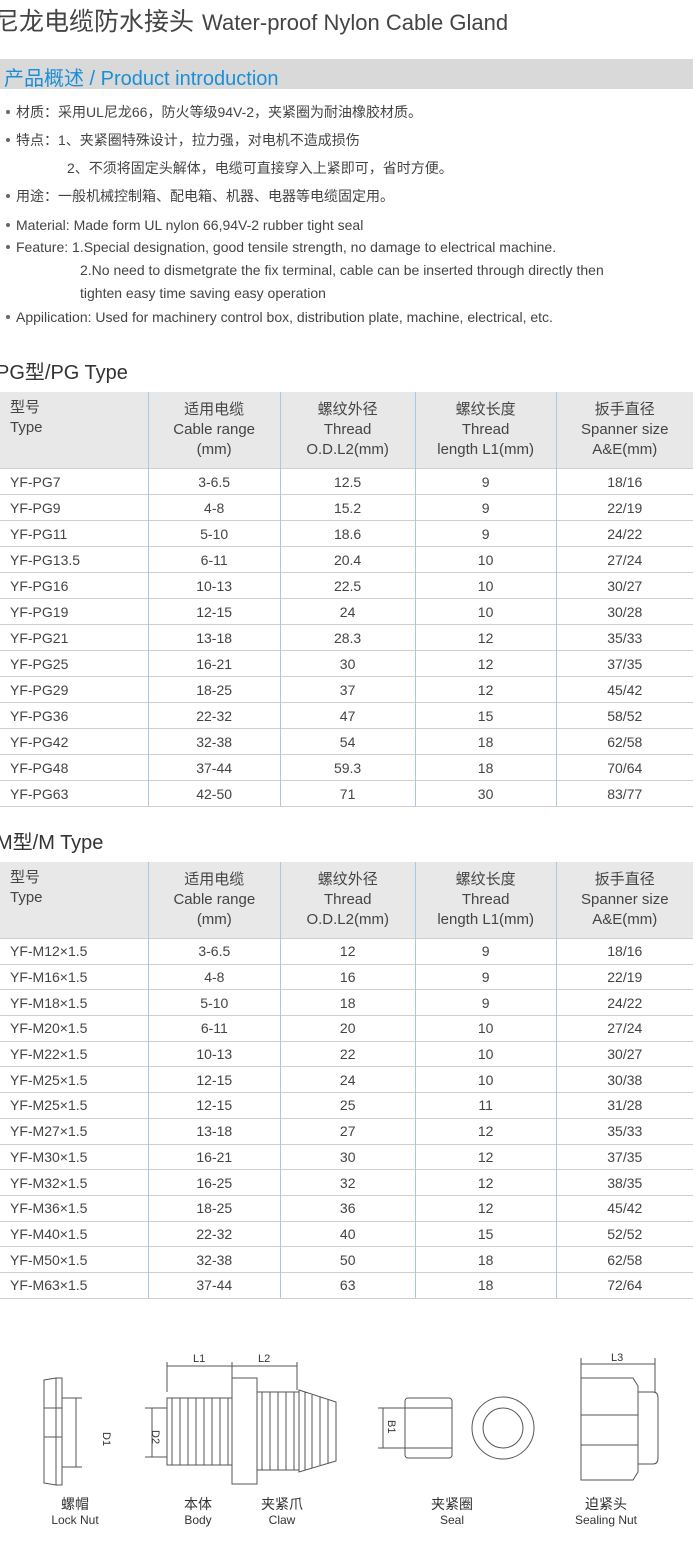 The height and width of the screenshot is (1542, 700). I want to click on intro-heading-bar: 产品概述 / Product introduction, so click(346, 74).